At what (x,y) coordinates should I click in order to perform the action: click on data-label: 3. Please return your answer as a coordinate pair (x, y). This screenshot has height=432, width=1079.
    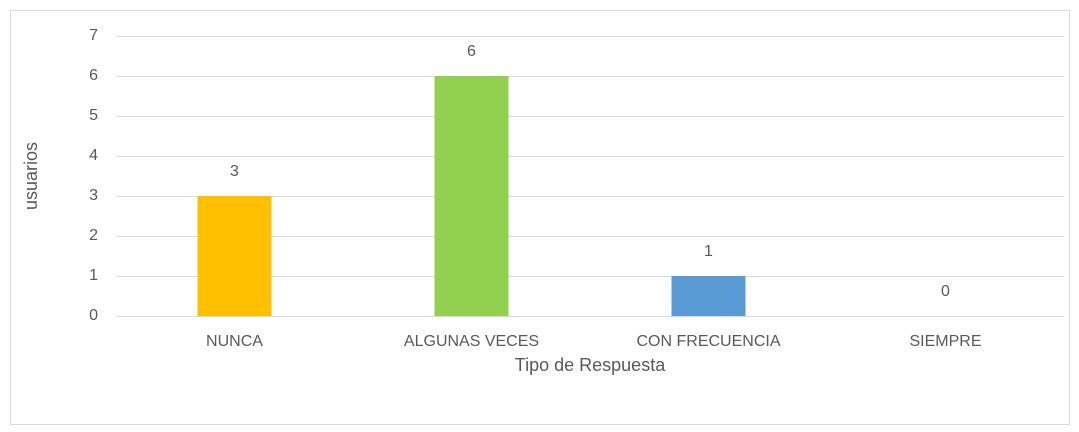
    Looking at the image, I should click on (234, 171).